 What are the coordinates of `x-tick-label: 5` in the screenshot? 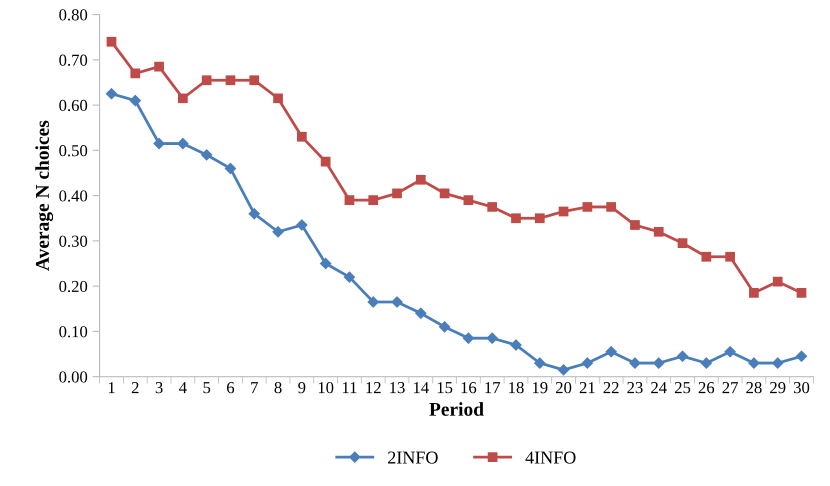 It's located at (206, 388).